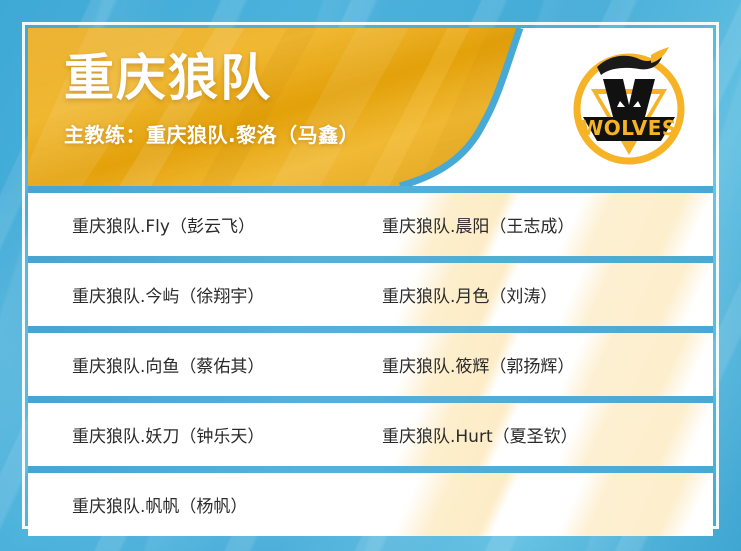 This screenshot has width=741, height=551. What do you see at coordinates (470, 297) in the screenshot?
I see `player-name: 重庆狼队.月色（刘涛）` at bounding box center [470, 297].